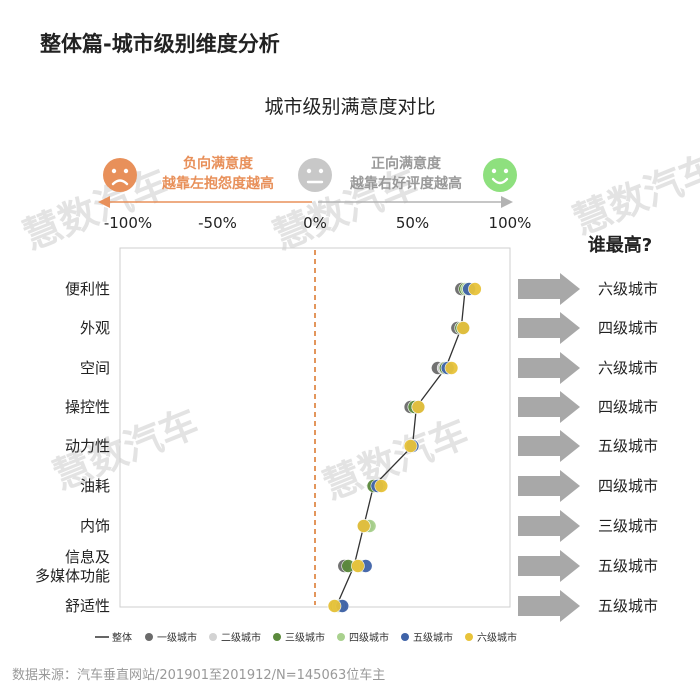 The image size is (700, 700). I want to click on chart-title: 城市级别满意度对比, so click(350, 107).